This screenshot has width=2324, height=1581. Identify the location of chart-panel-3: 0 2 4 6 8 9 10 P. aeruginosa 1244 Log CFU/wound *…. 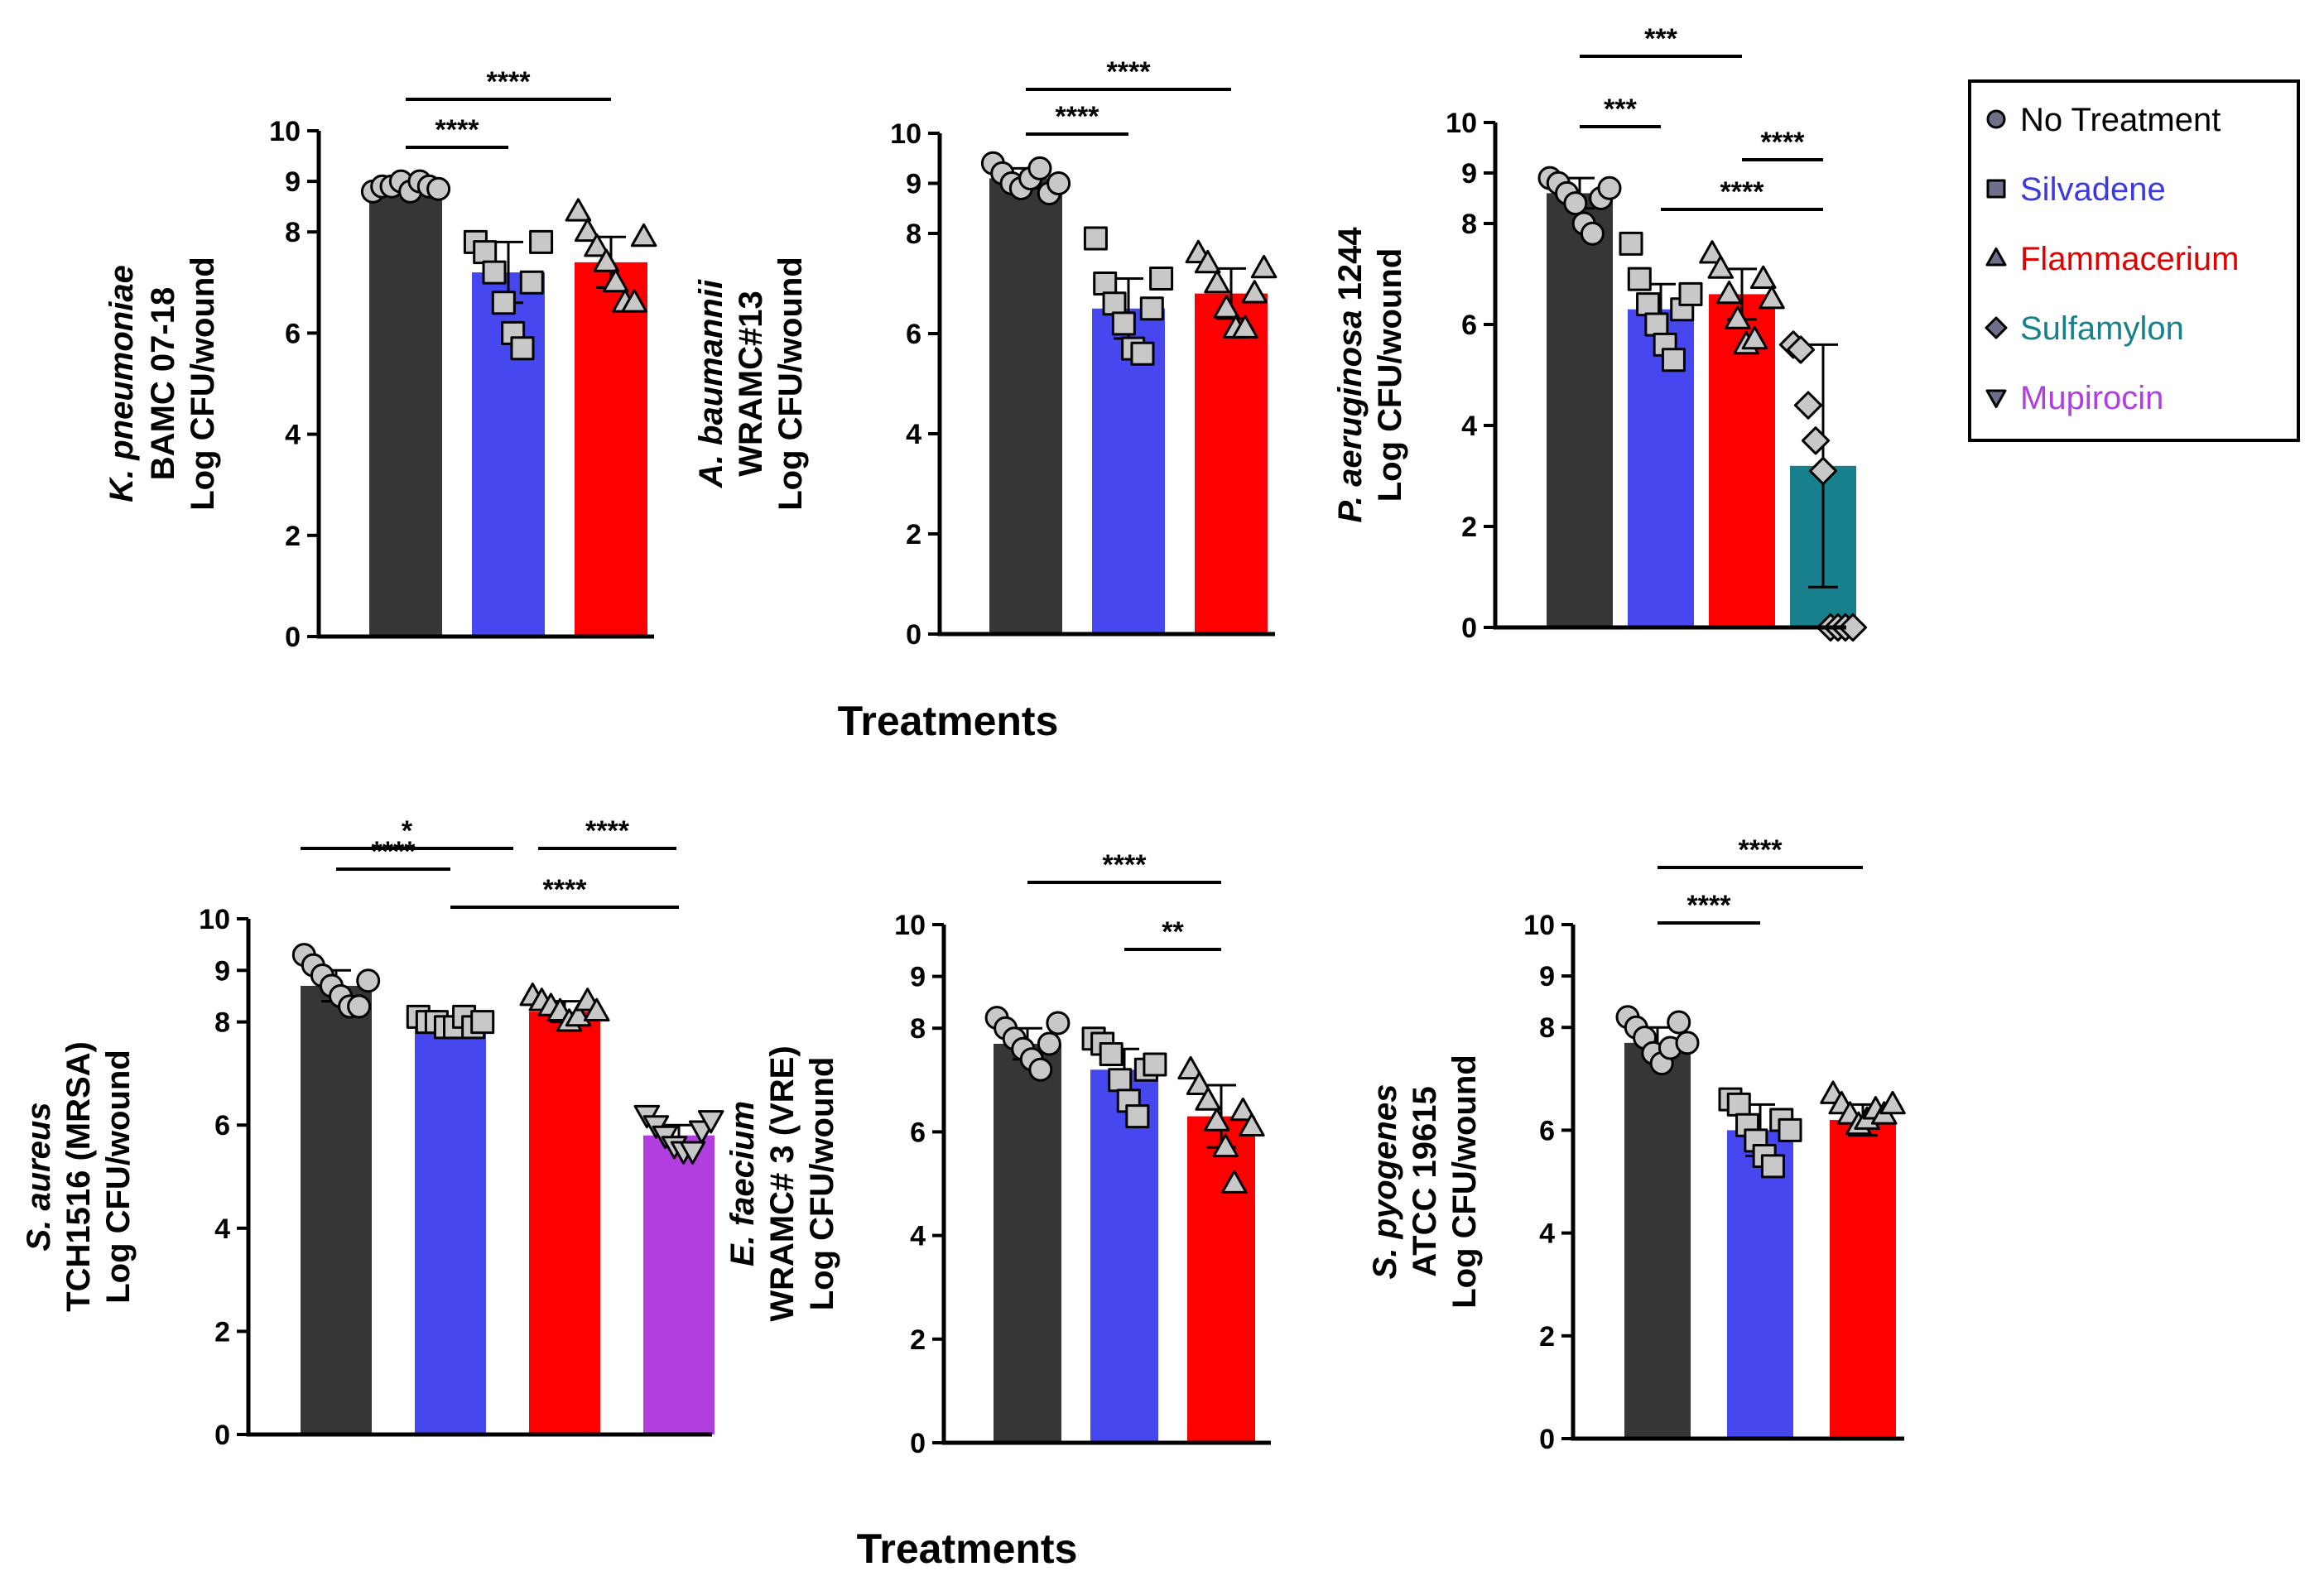
(1600, 333).